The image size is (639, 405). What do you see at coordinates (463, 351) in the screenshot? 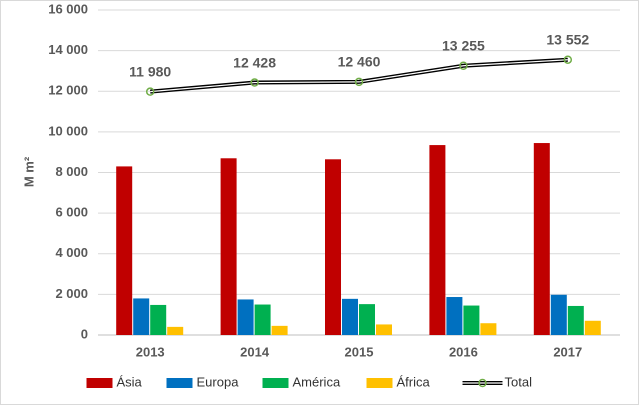
I see `x-tick-label: 2016` at bounding box center [463, 351].